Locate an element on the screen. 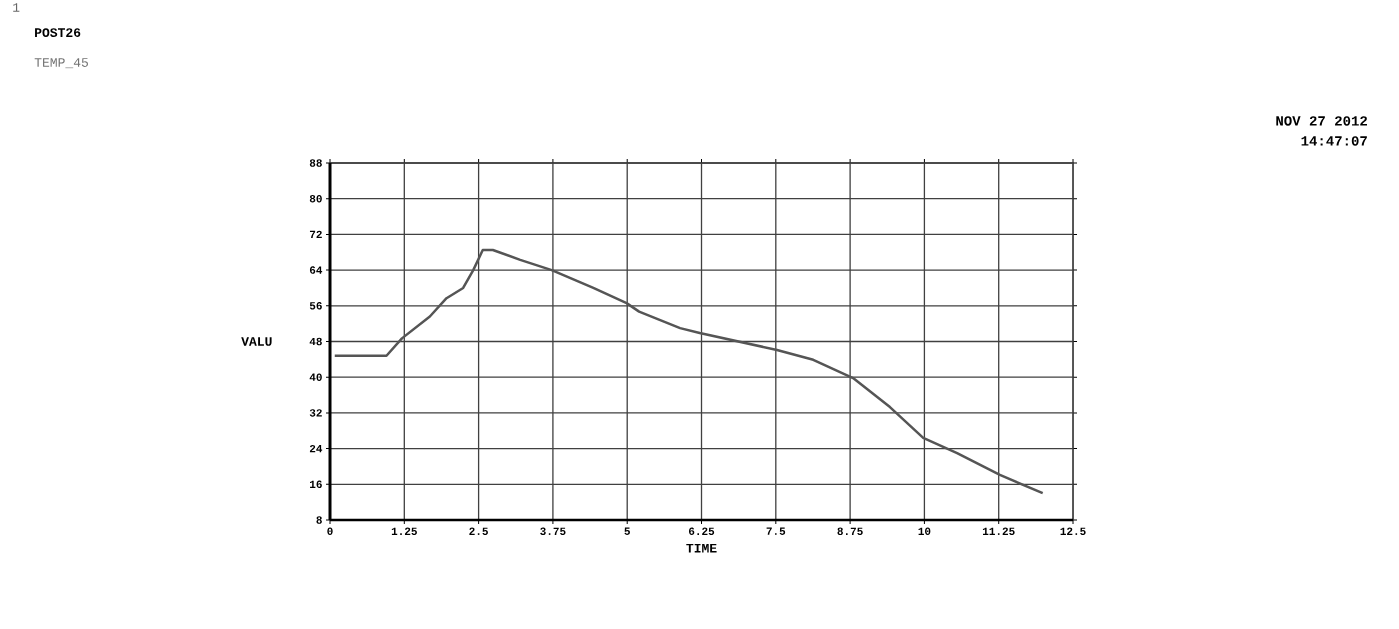  text: TEMP_45 is located at coordinates (61, 63).